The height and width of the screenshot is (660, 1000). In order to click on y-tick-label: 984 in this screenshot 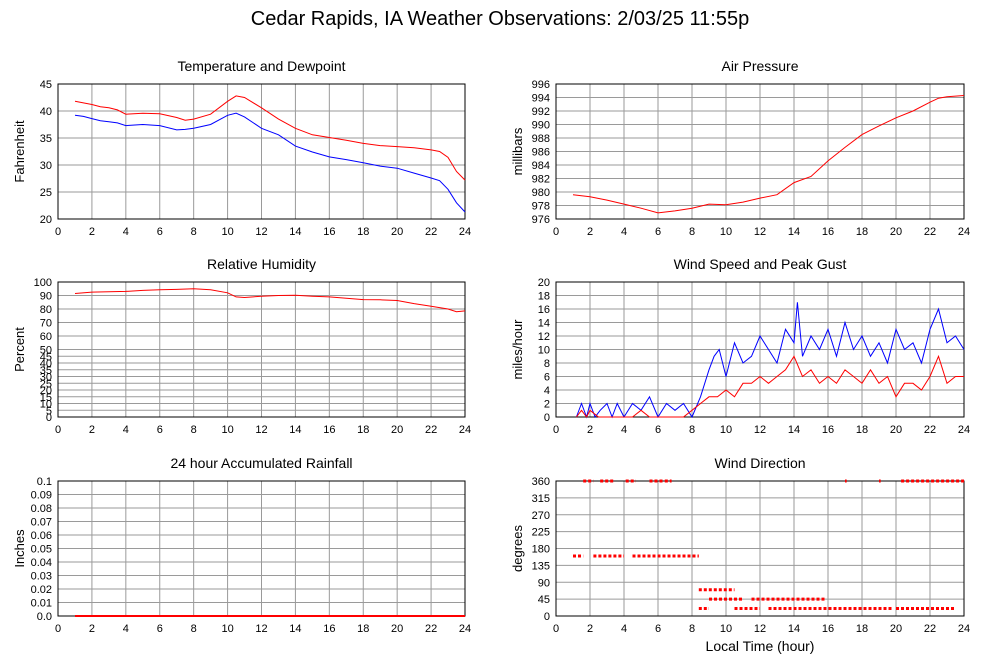, I will do `click(541, 166)`.